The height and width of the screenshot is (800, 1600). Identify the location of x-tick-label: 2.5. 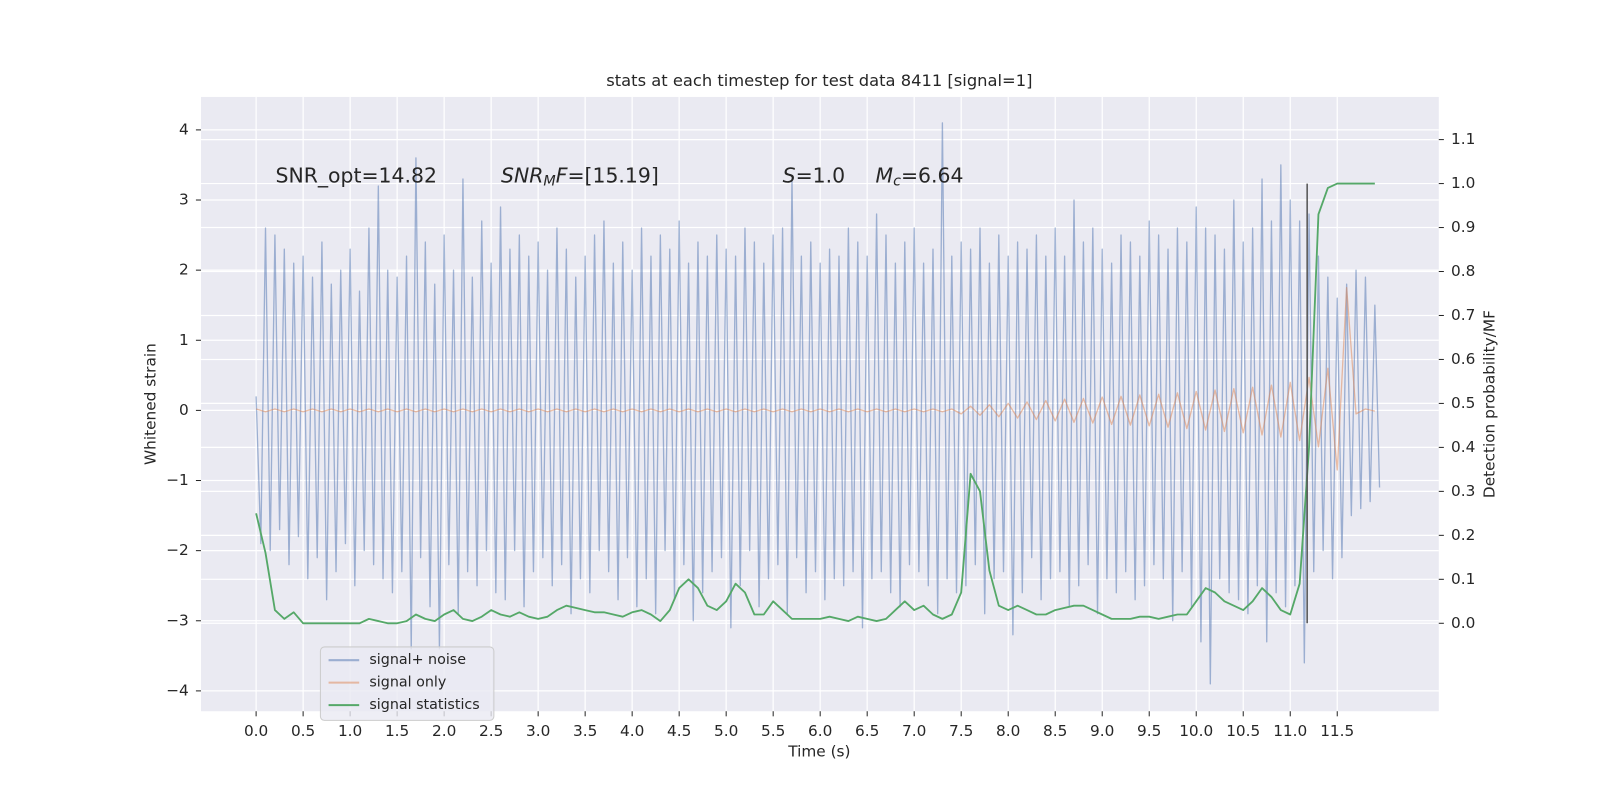
(491, 731).